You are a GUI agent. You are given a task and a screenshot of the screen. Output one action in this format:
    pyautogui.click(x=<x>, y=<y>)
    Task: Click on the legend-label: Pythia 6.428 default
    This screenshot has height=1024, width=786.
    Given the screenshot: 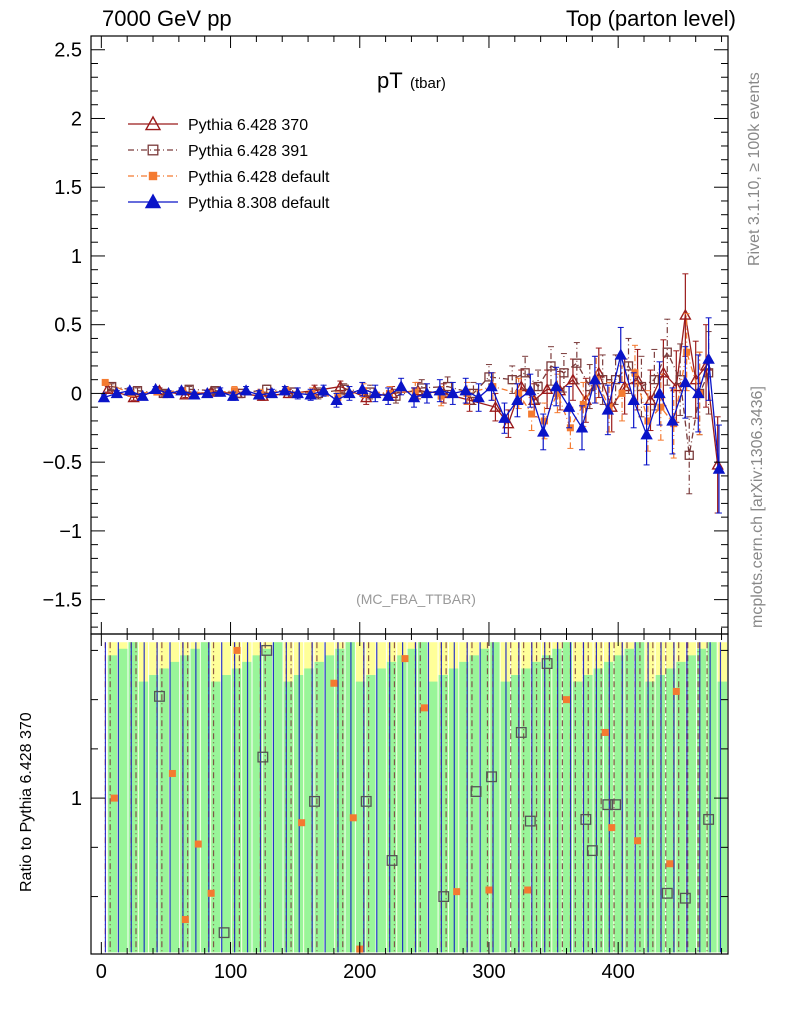 What is the action you would take?
    pyautogui.click(x=259, y=177)
    